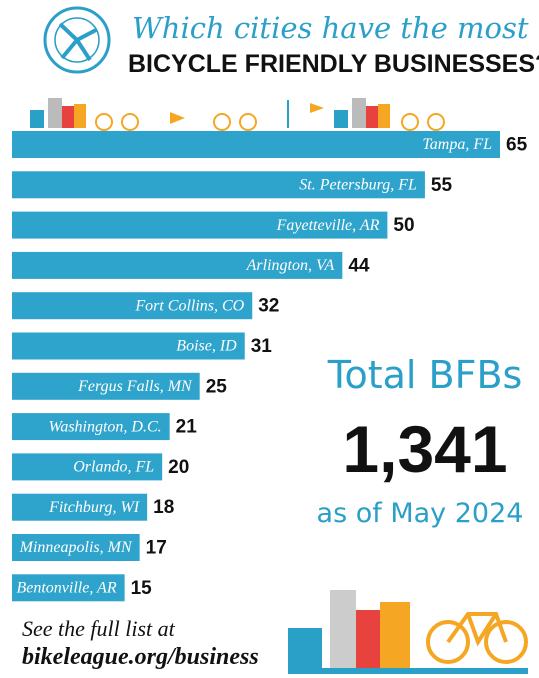 Image resolution: width=539 pixels, height=678 pixels. I want to click on footer-icons, so click(408, 632).